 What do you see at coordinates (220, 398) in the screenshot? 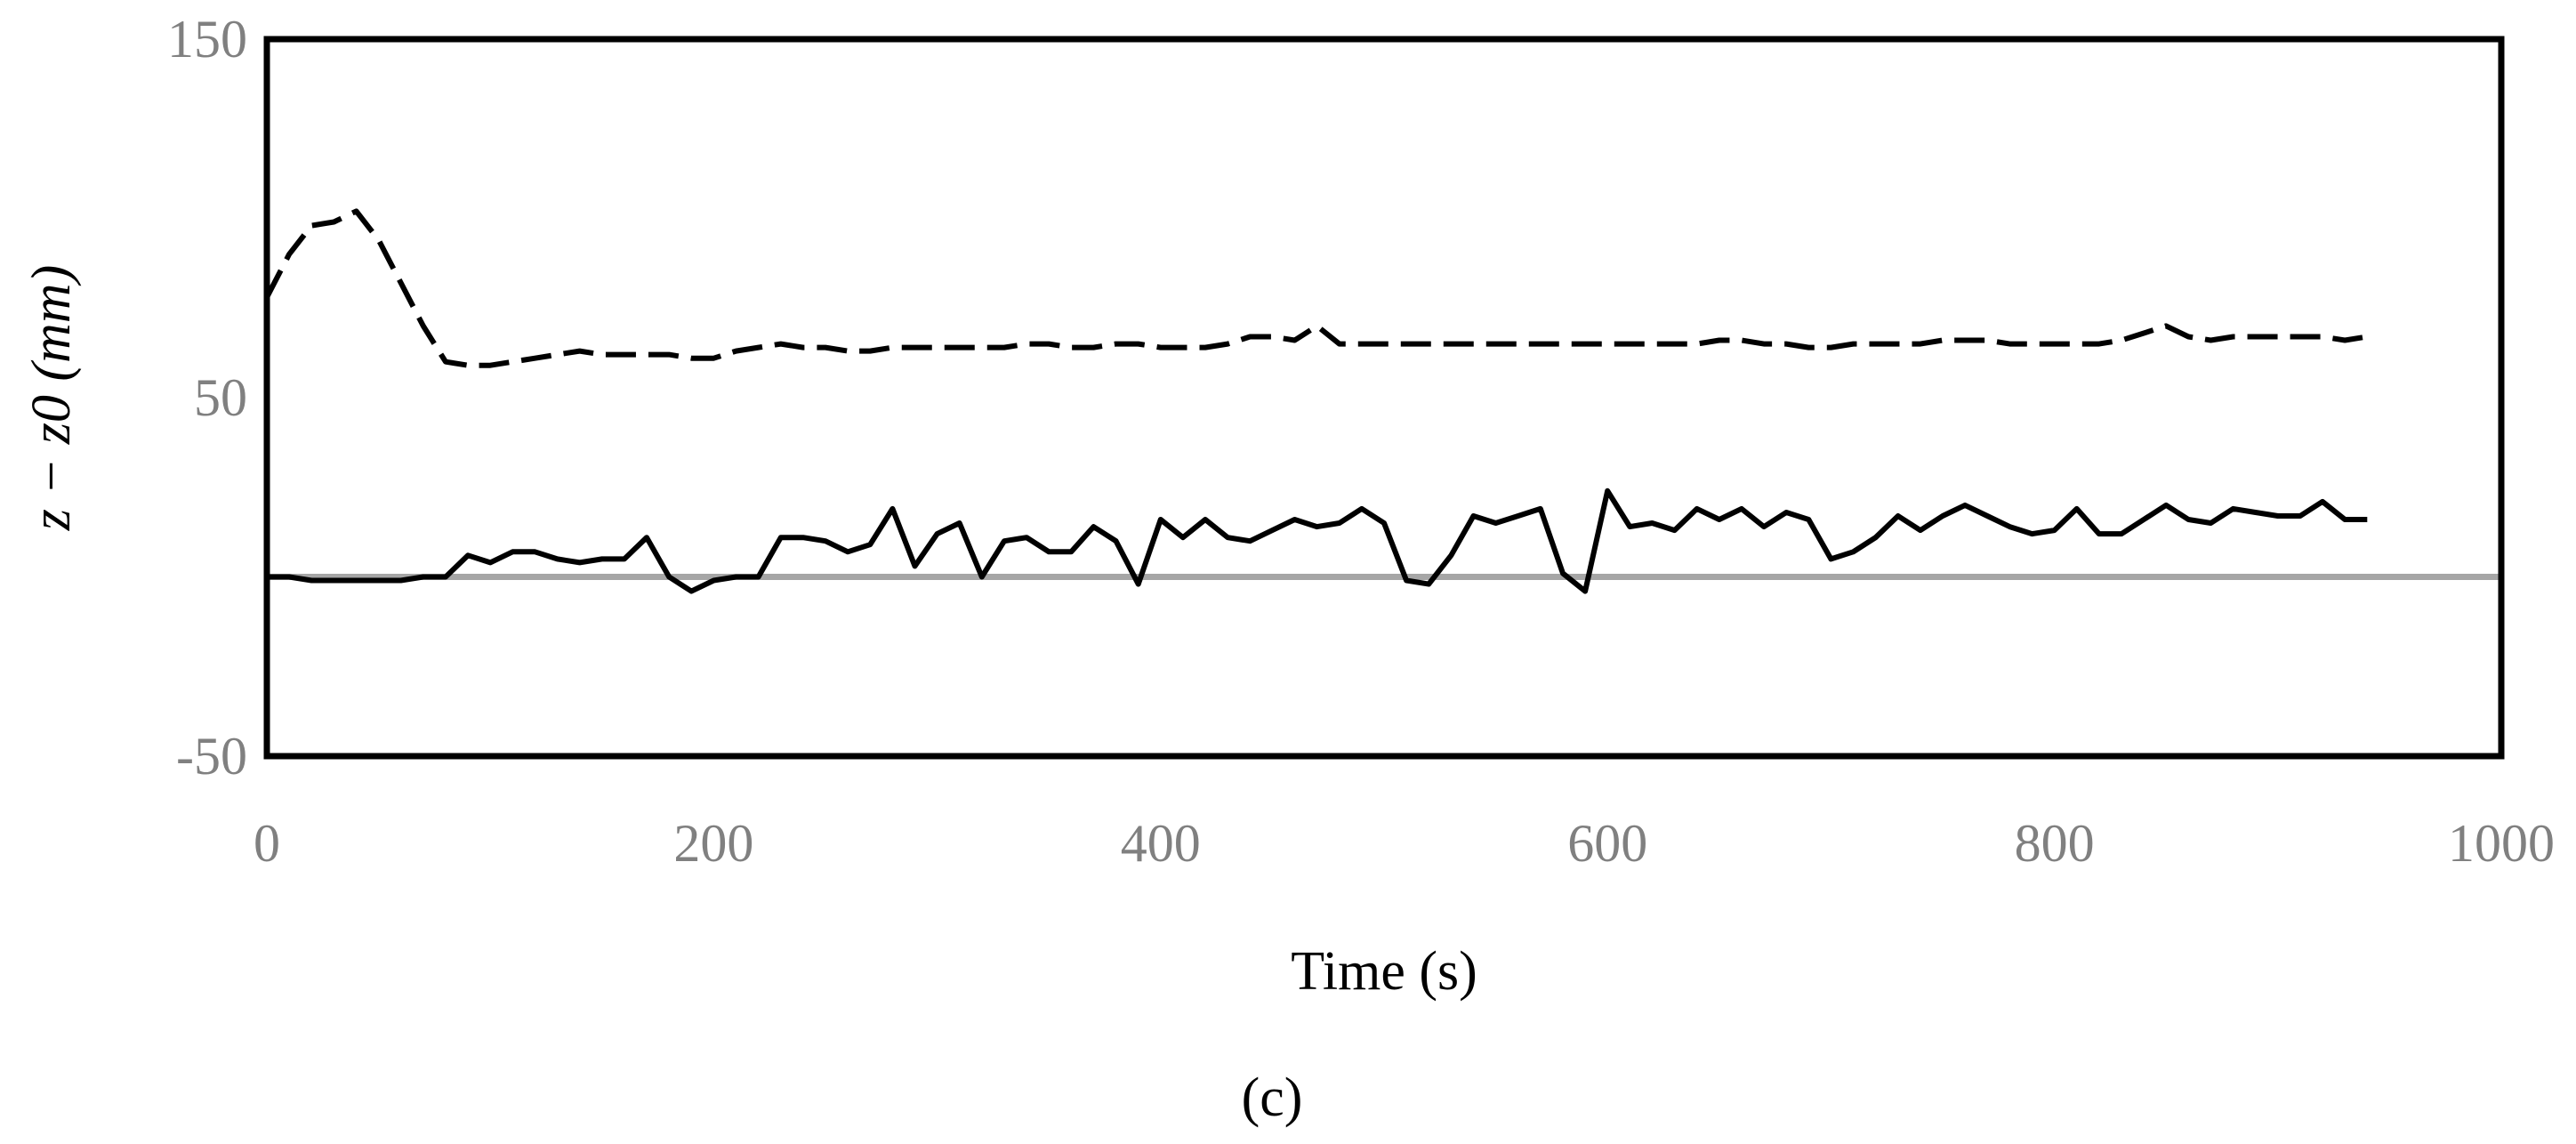
I see `y-tick-label: 50` at bounding box center [220, 398].